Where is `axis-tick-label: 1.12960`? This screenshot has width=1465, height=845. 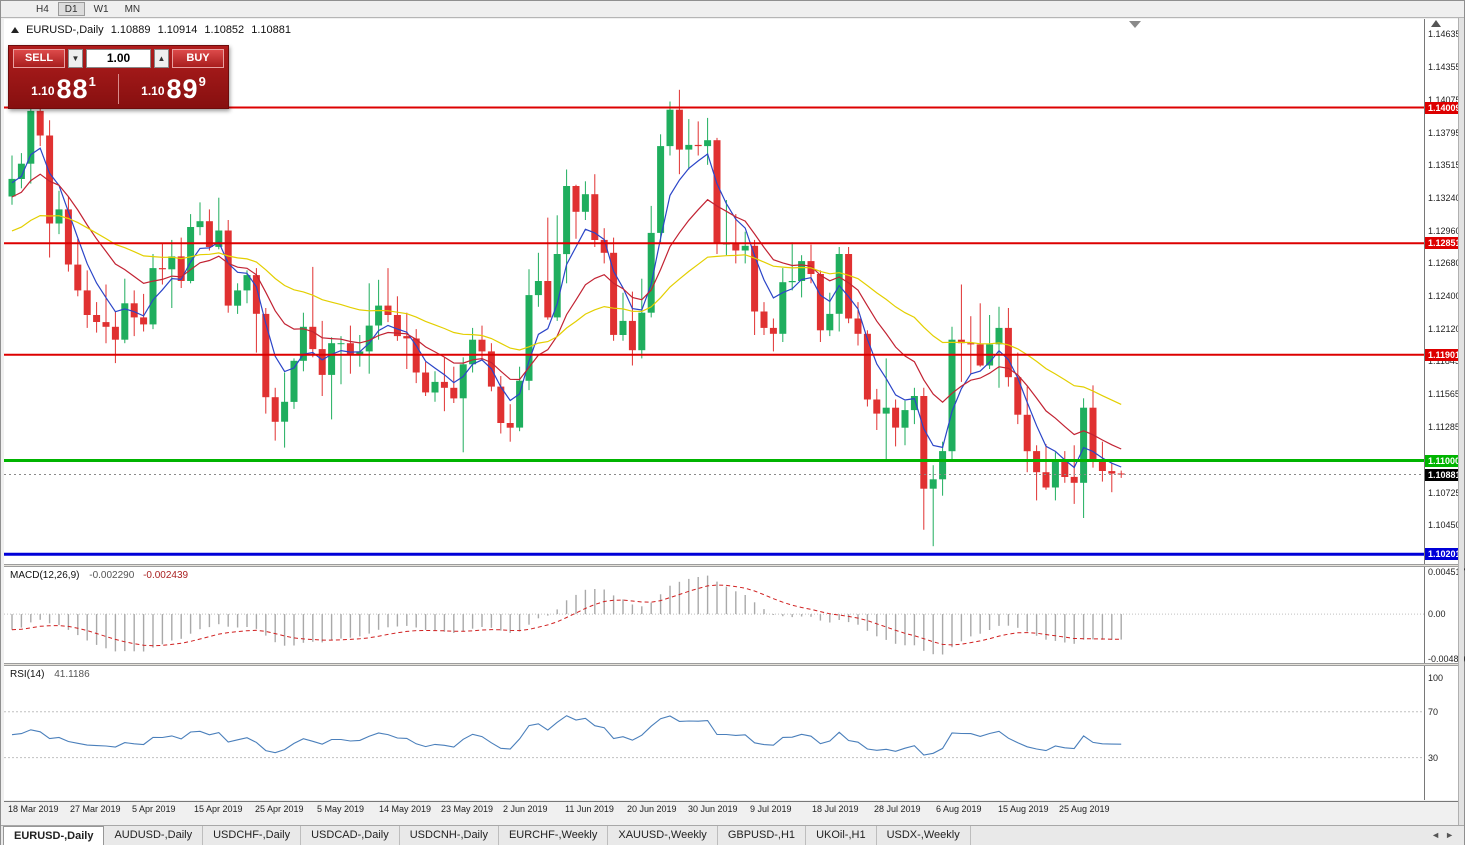 axis-tick-label: 1.12960 is located at coordinates (1444, 230).